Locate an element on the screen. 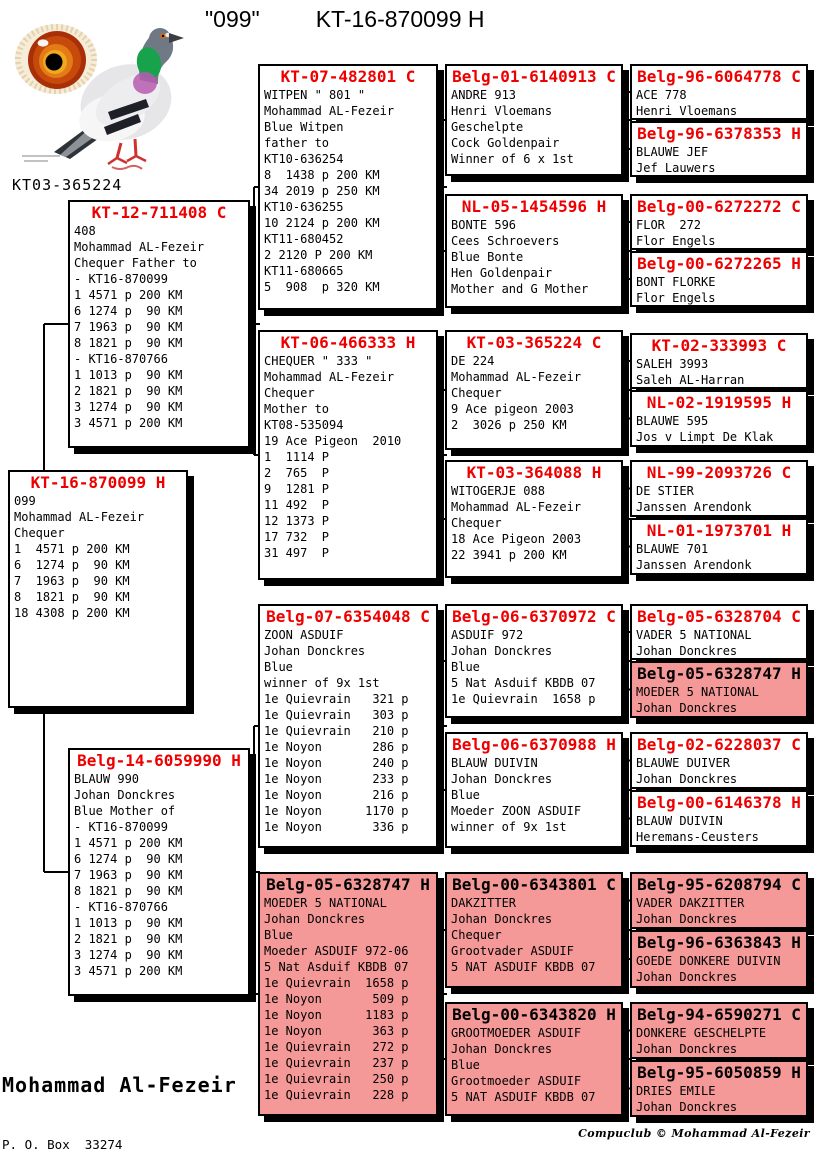 The height and width of the screenshot is (1172, 816). pedigree-text-line: Geschelpte is located at coordinates (487, 127).